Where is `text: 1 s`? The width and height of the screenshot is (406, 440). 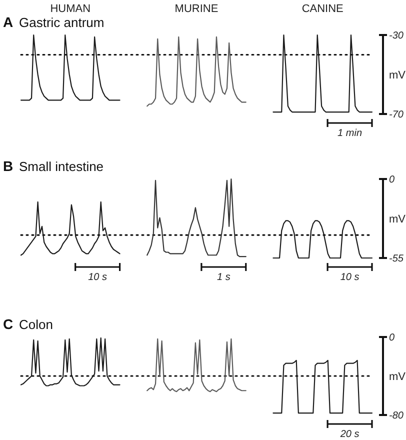 text: 1 s is located at coordinates (223, 277).